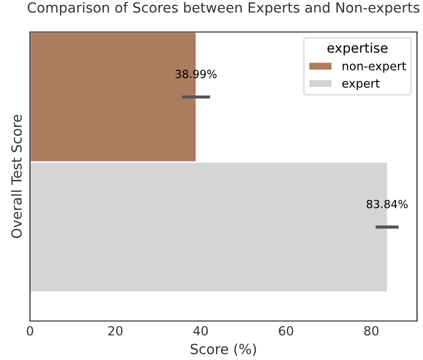  I want to click on data-label: 83.84%, so click(387, 204).